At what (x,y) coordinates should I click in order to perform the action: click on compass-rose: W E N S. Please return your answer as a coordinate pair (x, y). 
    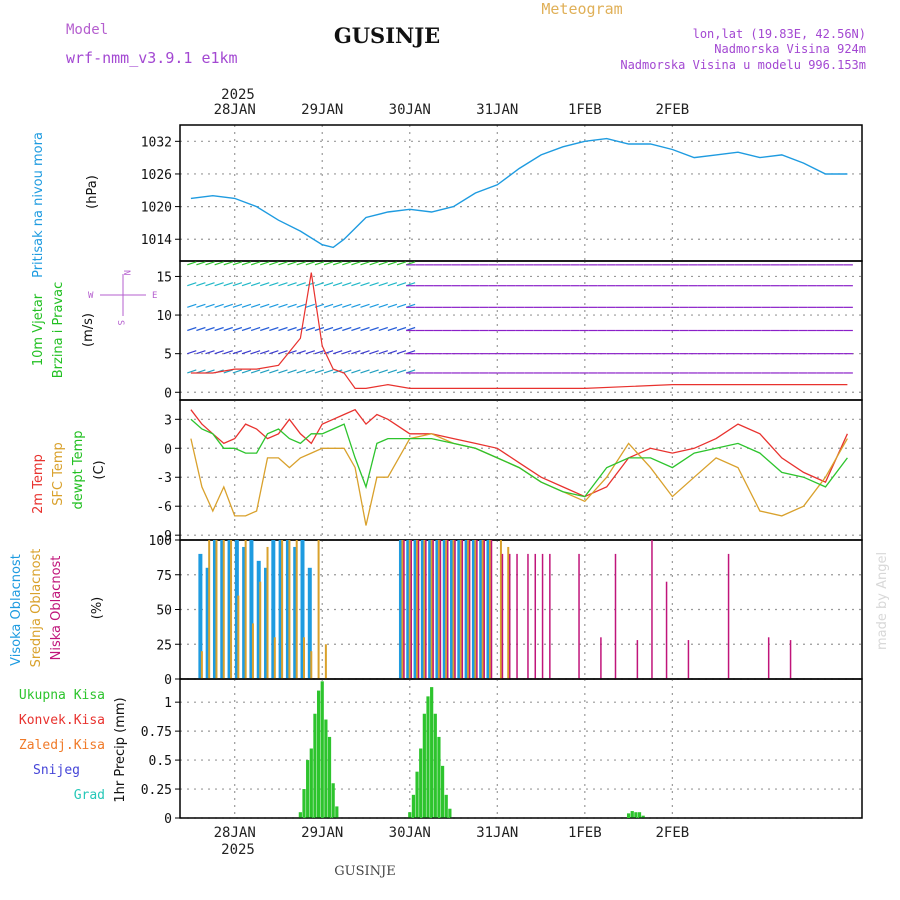
    Looking at the image, I should click on (122, 297).